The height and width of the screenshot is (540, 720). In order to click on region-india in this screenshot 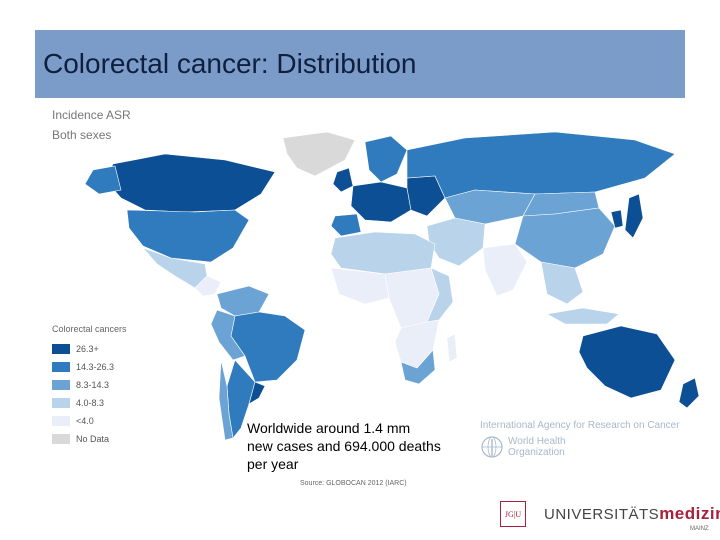, I will do `click(505, 270)`.